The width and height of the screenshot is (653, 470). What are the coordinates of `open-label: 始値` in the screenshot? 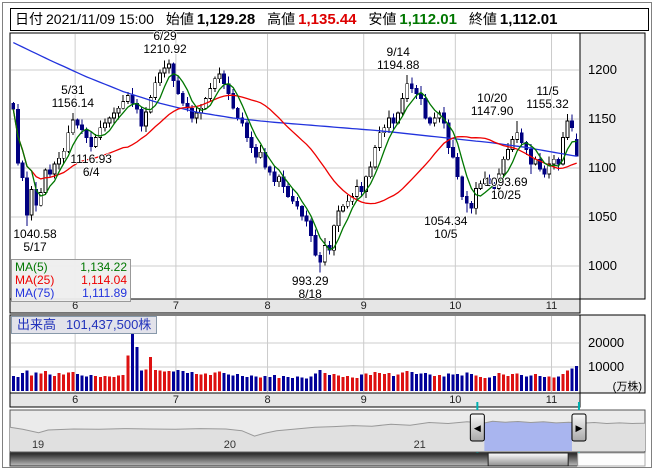 It's located at (179, 19).